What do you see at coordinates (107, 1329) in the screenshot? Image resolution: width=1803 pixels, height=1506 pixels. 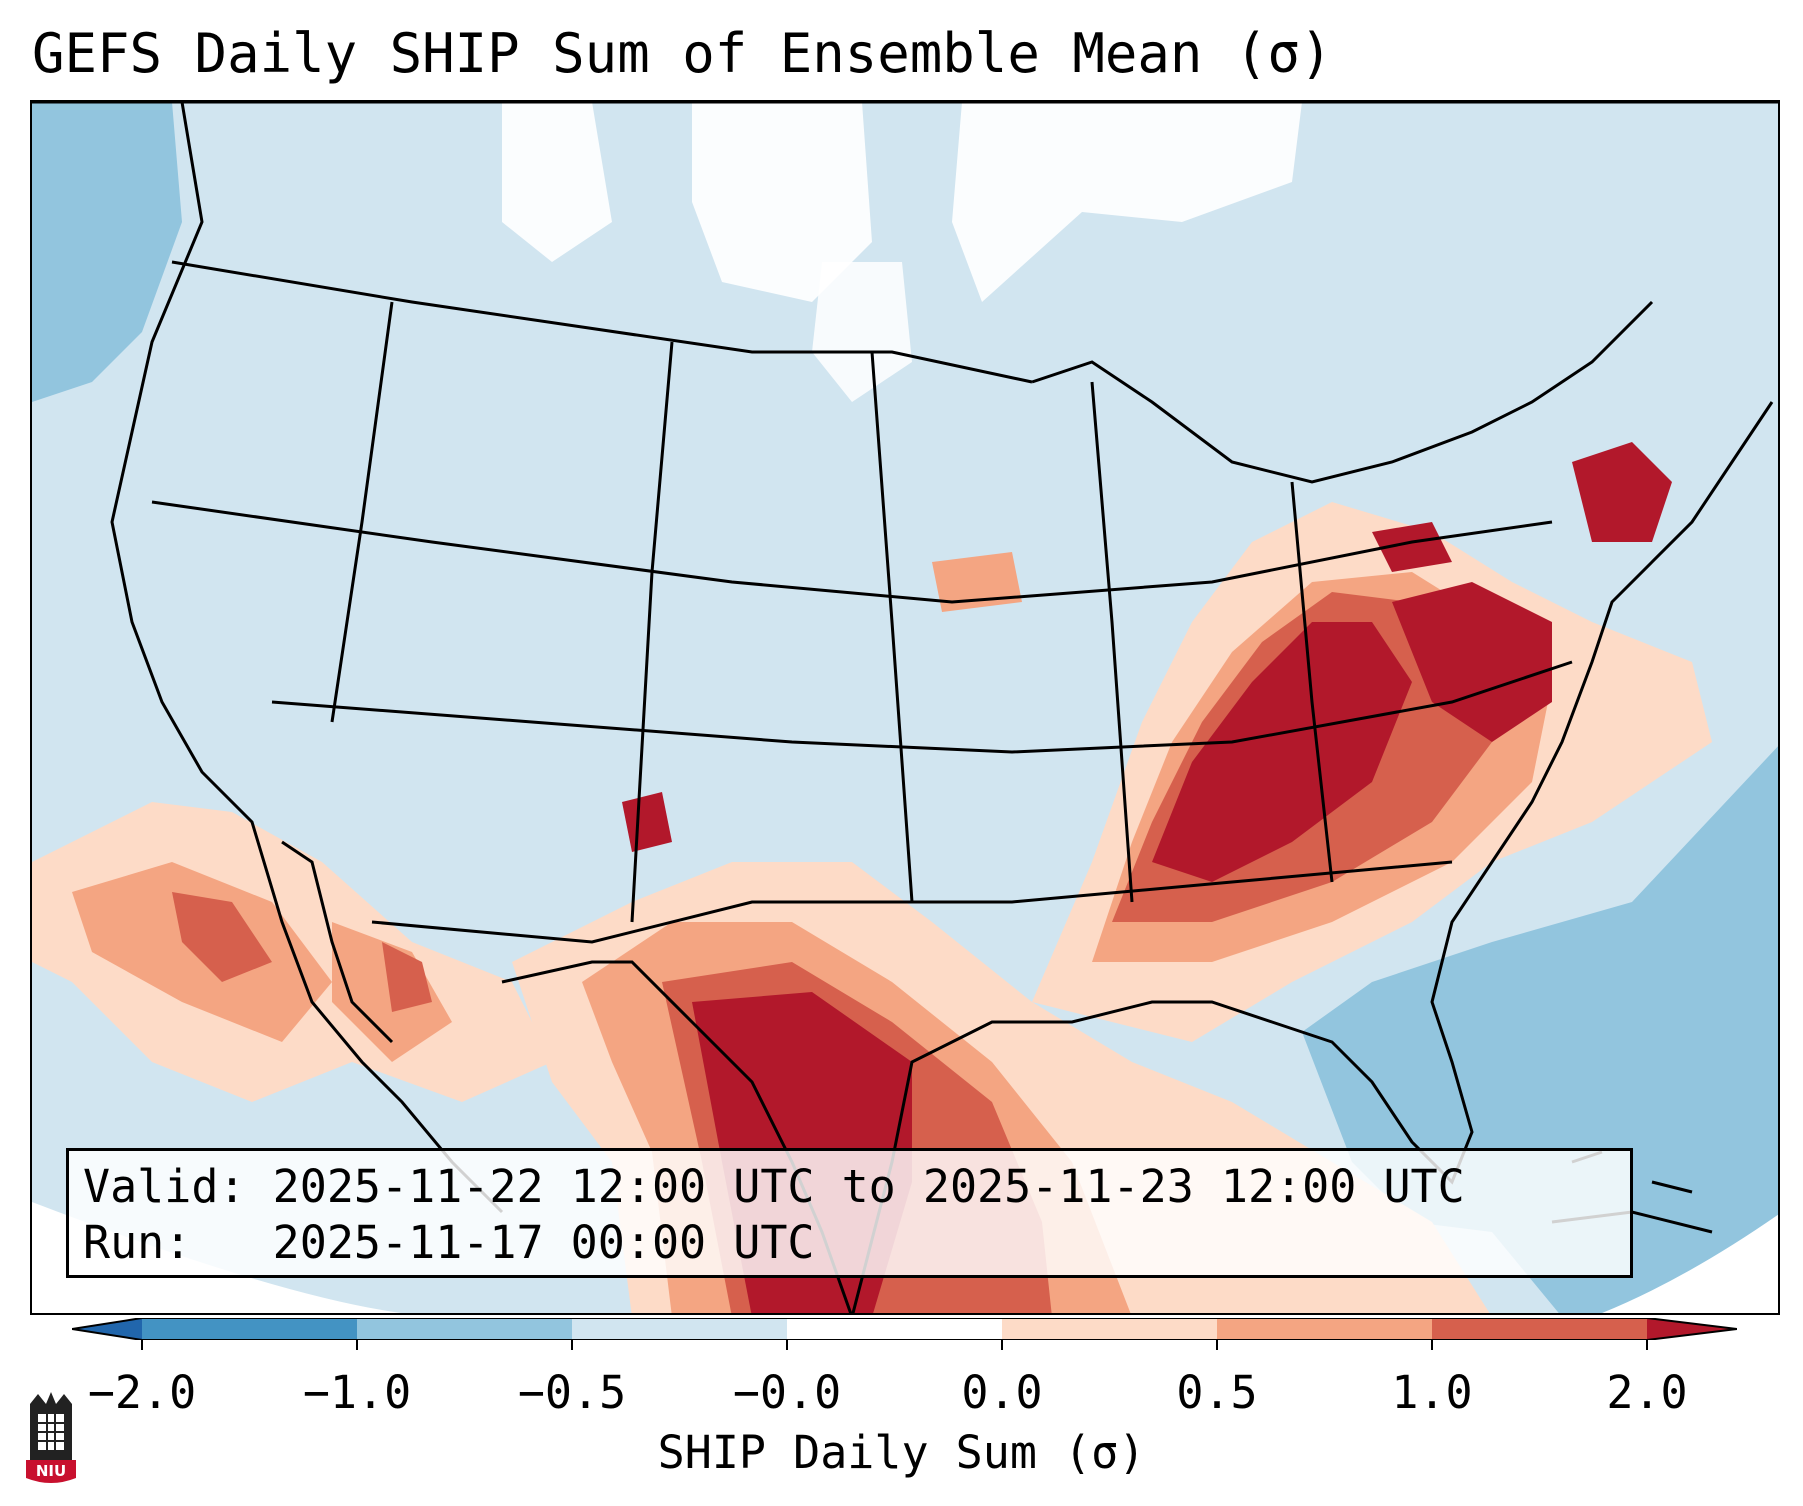 I see `colorbar-min-arrow` at bounding box center [107, 1329].